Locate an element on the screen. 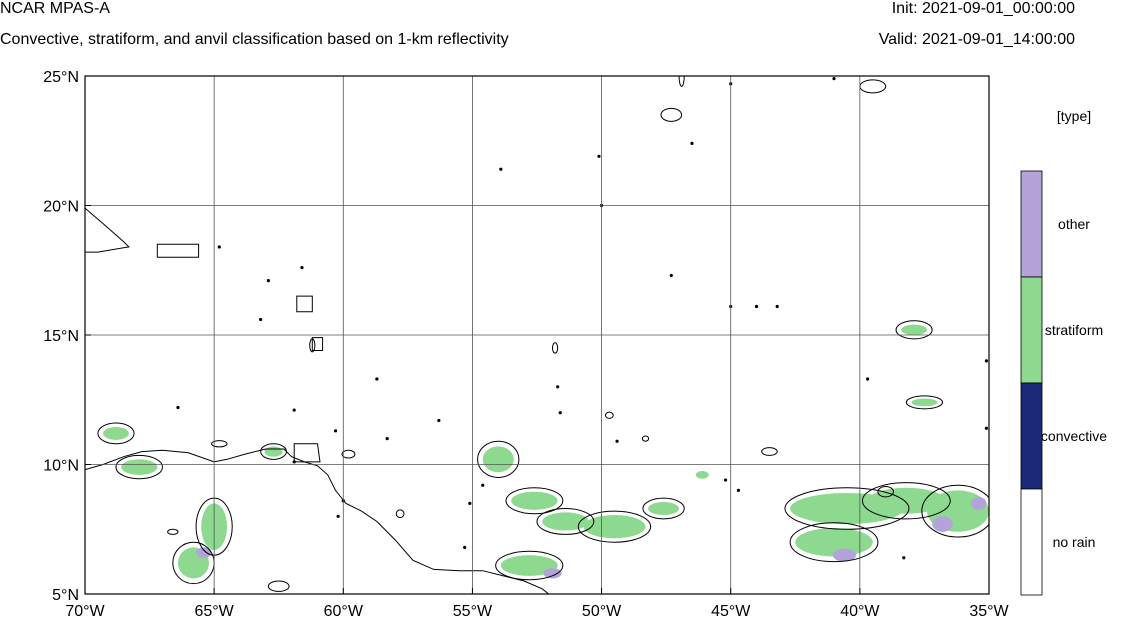 This screenshot has width=1128, height=641. legend: [type] other stratiform convective no rain is located at coordinates (1063, 352).